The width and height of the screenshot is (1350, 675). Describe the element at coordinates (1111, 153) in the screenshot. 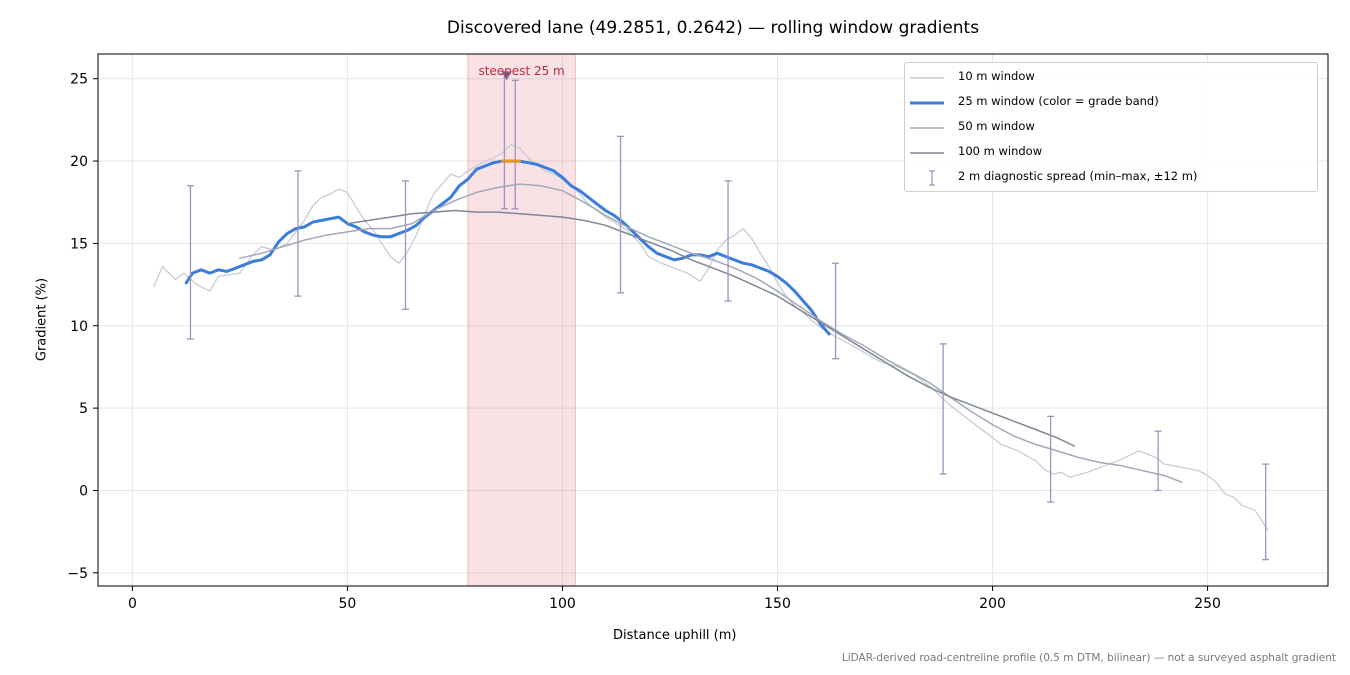

I see `legend-item-100m: 100 m window` at that location.